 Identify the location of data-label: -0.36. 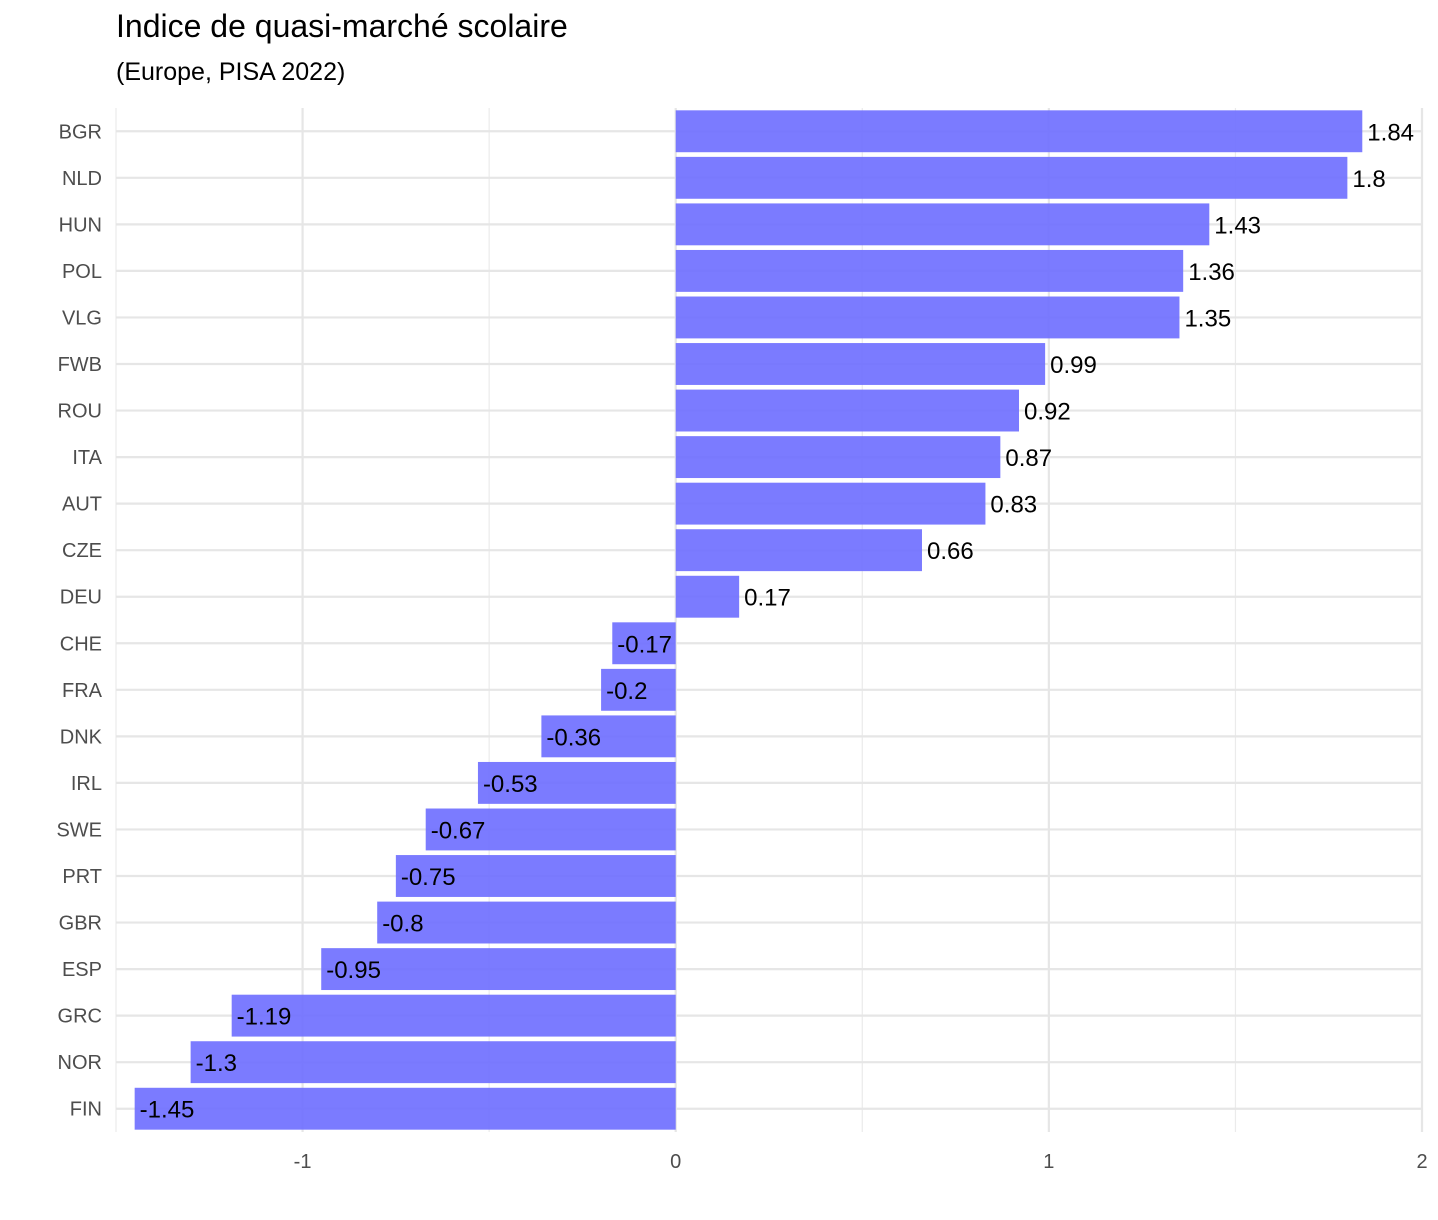
(573, 737).